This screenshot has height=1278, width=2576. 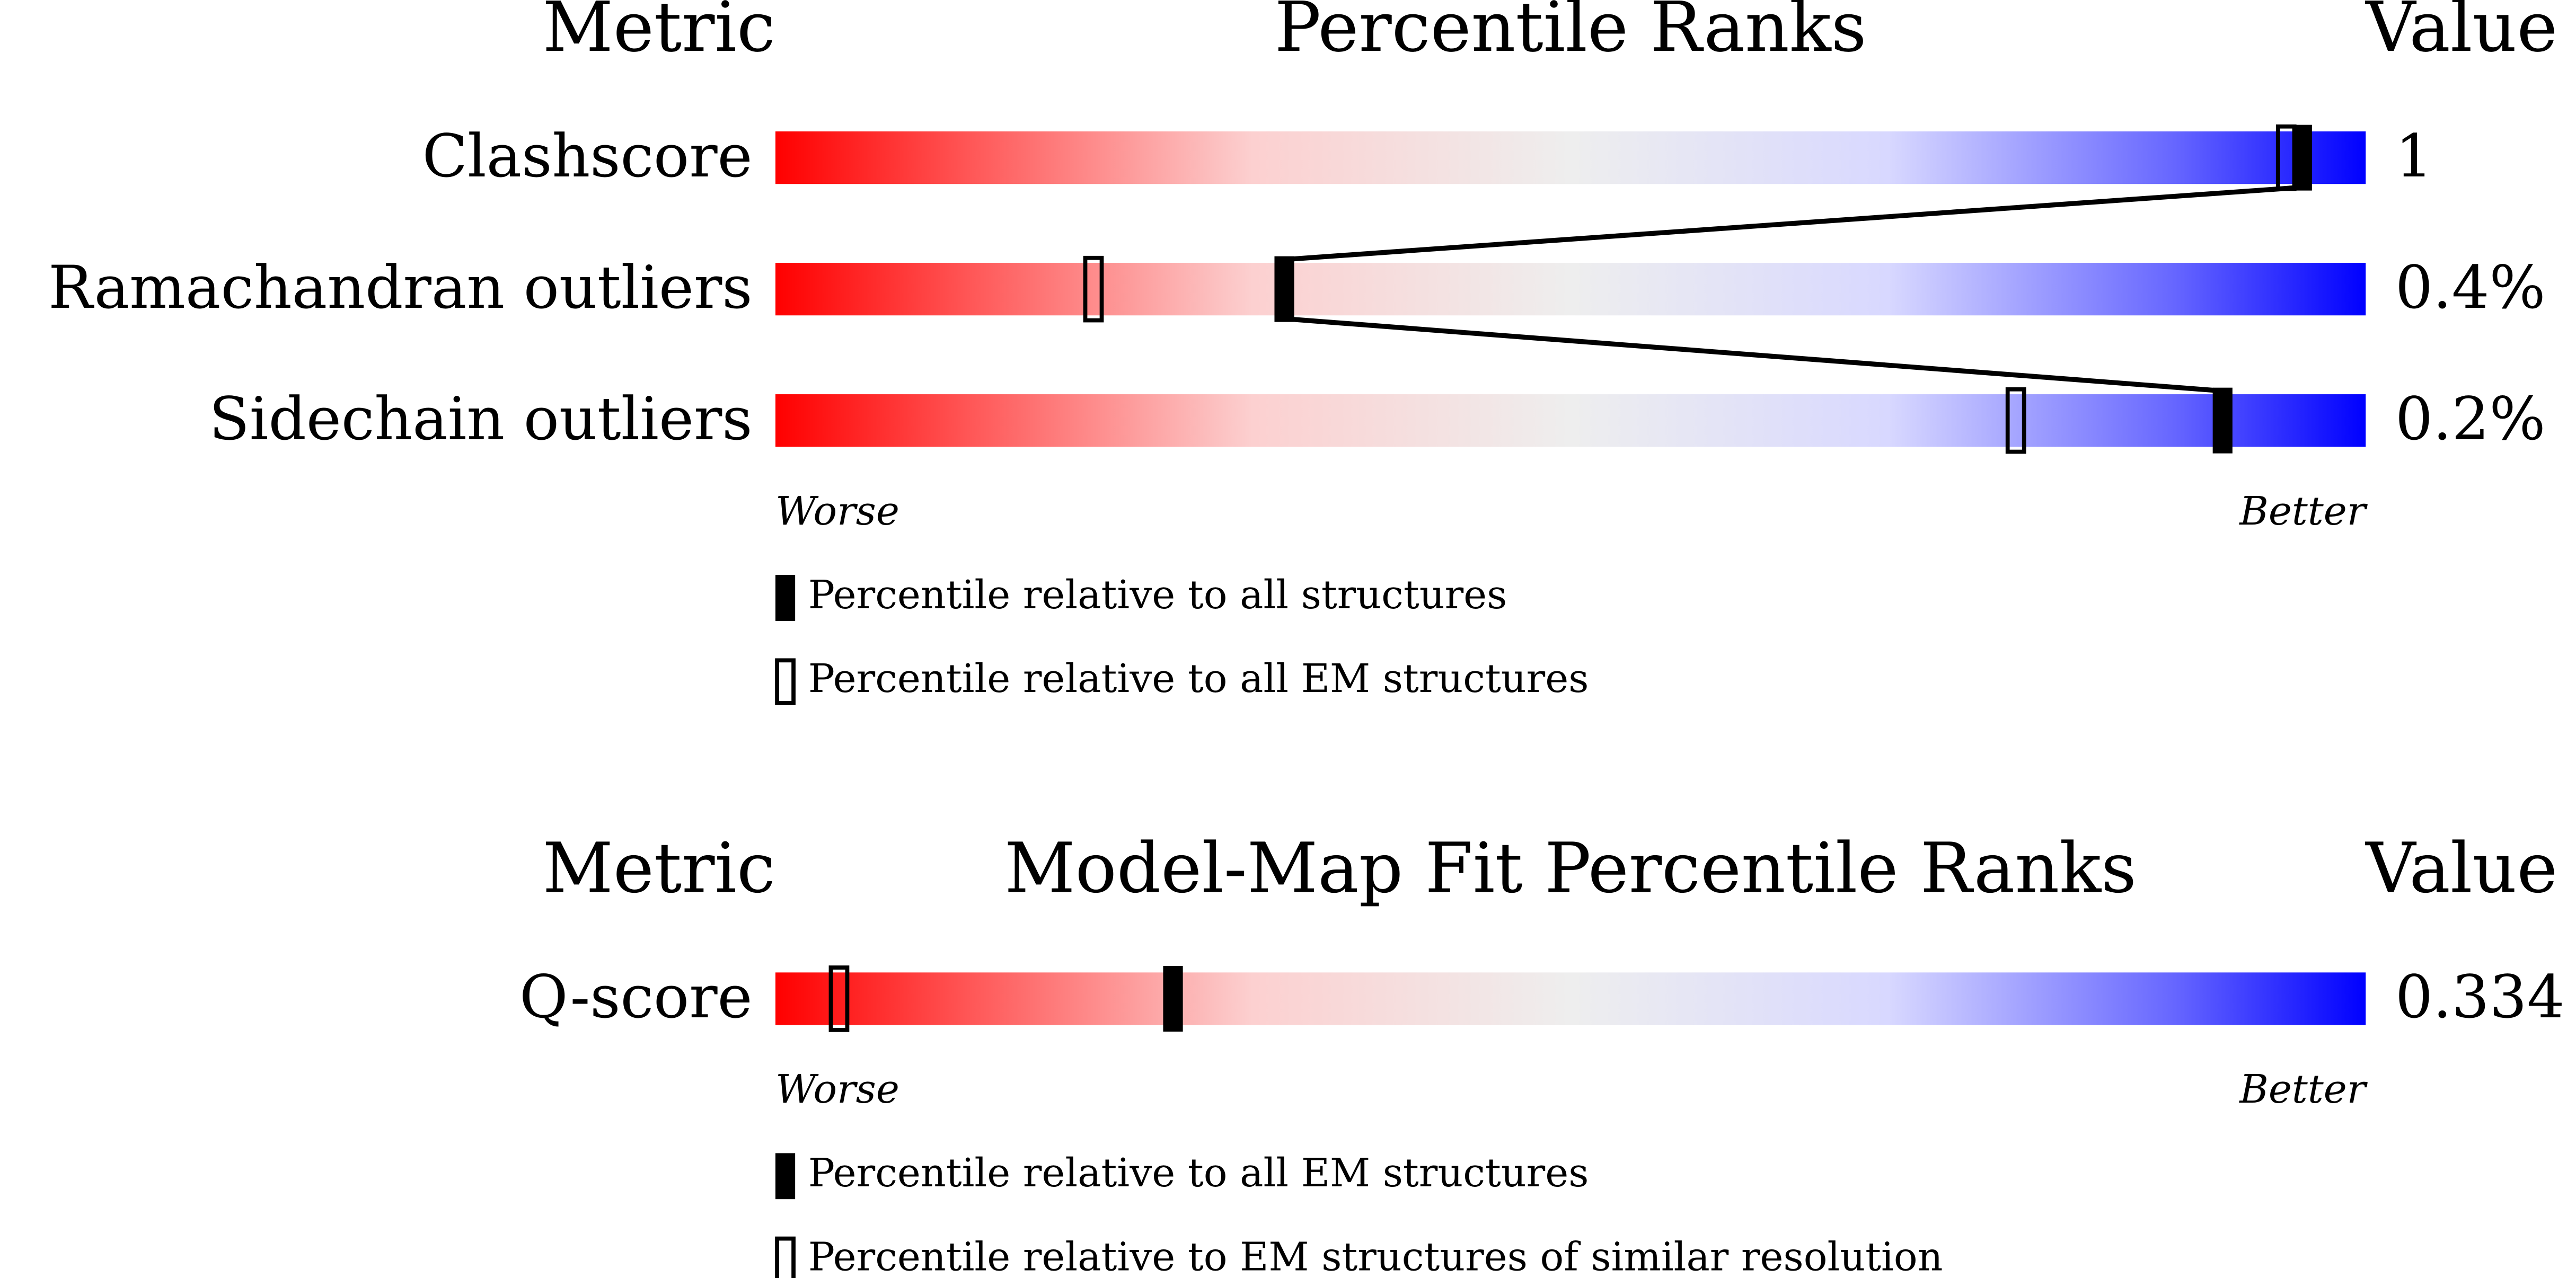 I want to click on metric-value: 1, so click(x=2414, y=156).